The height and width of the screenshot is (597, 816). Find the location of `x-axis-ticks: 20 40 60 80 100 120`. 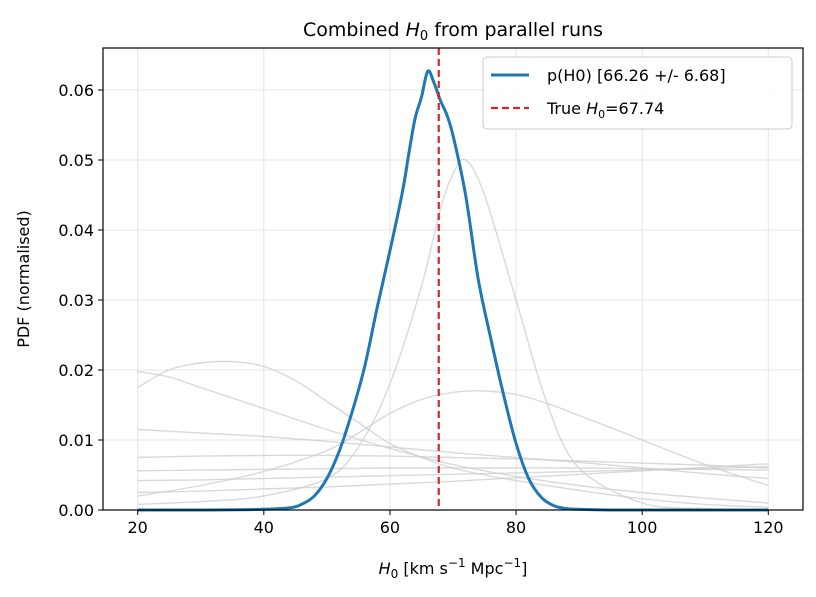

x-axis-ticks: 20 40 60 80 100 120 is located at coordinates (456, 523).